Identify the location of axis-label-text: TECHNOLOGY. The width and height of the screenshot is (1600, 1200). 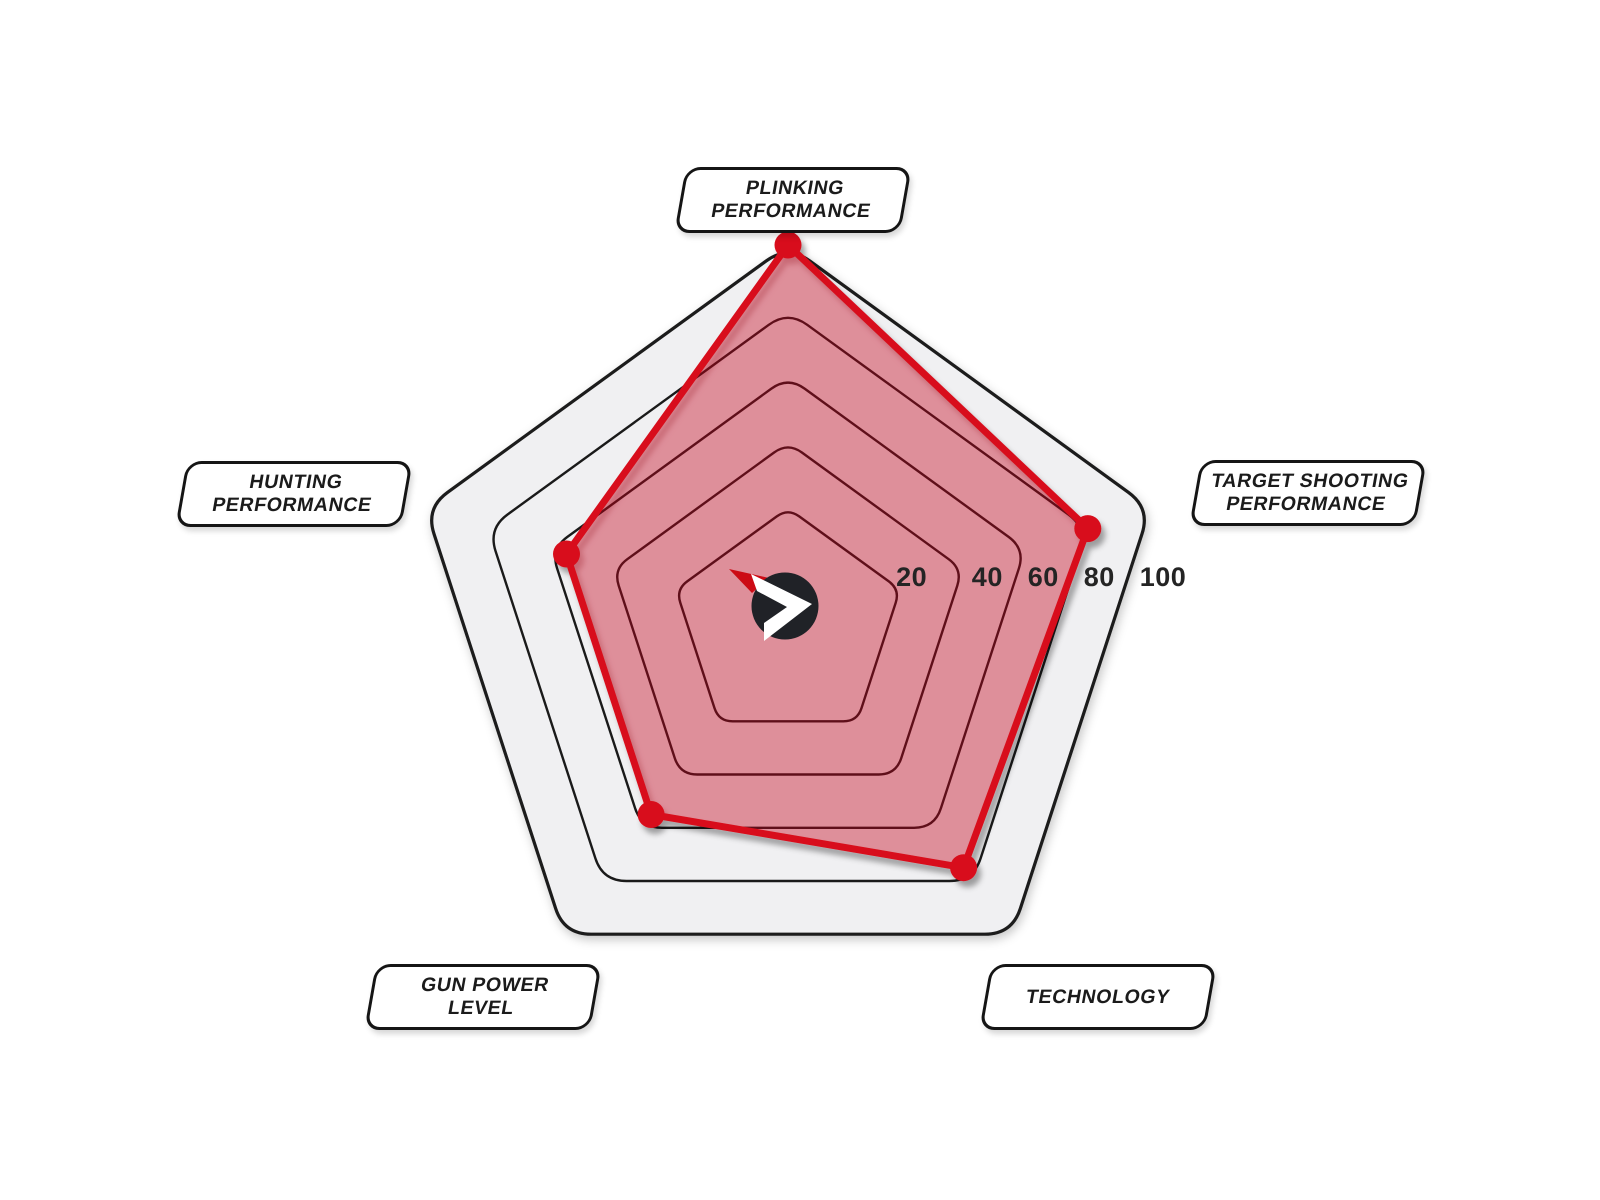
(1098, 996).